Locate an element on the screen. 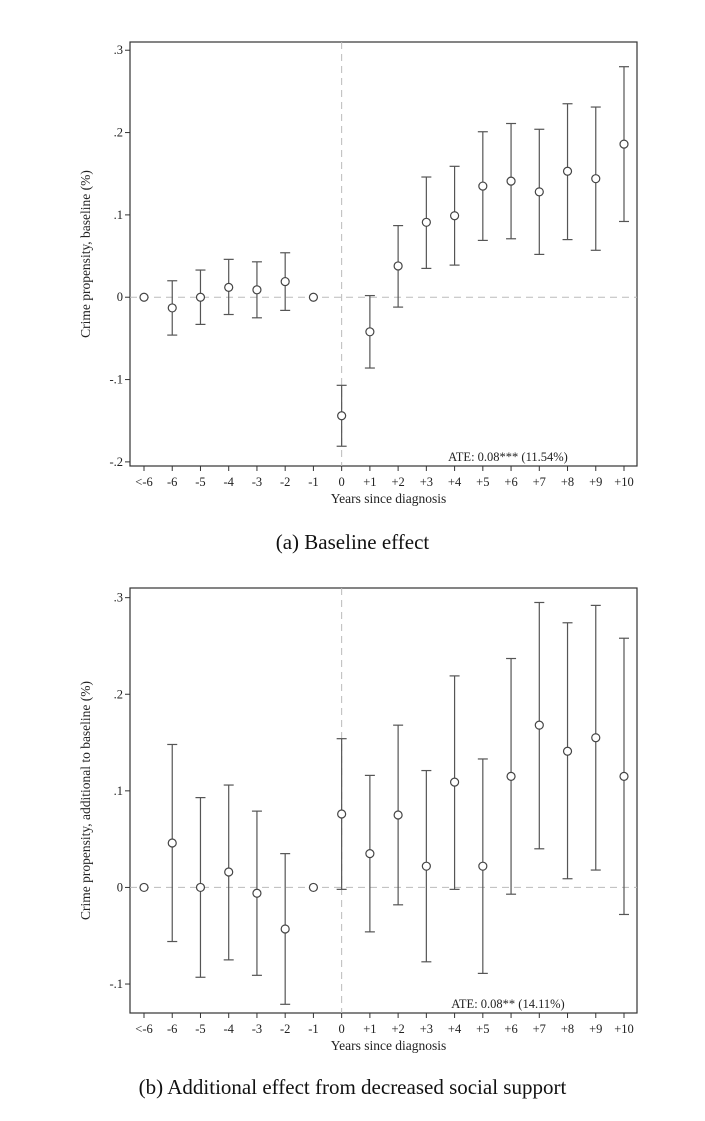  ate-annotation: ATE: 0.08** (14.11%) is located at coordinates (507, 1004).